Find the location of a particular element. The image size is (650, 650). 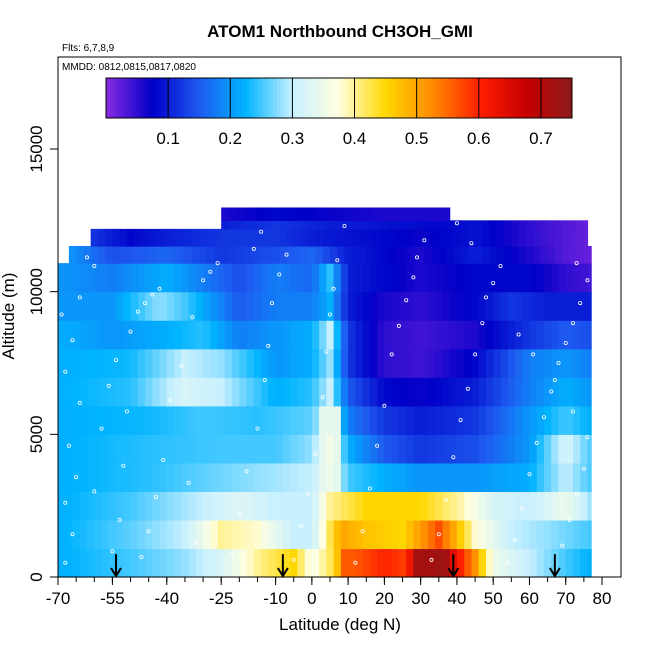

x-tick-label: -70 is located at coordinates (58, 598).